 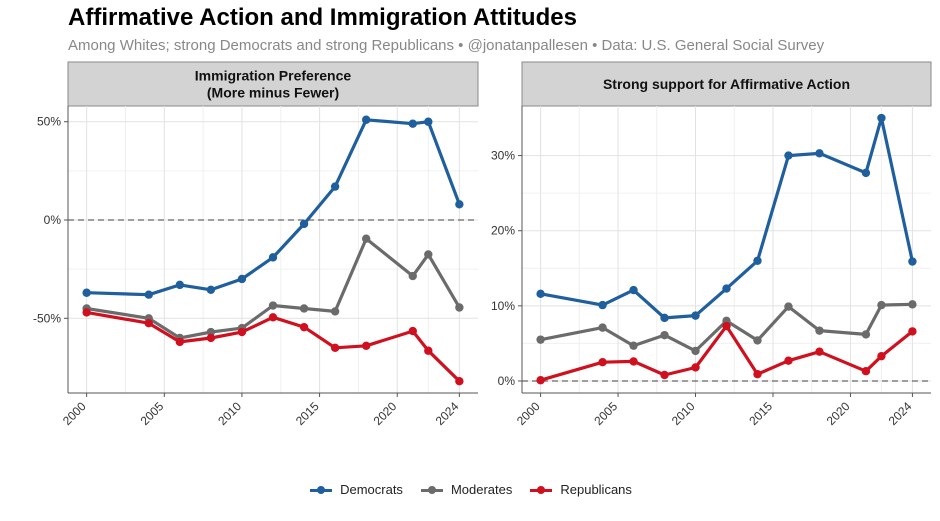 I want to click on legend-item-moderates: Moderates, so click(x=465, y=489).